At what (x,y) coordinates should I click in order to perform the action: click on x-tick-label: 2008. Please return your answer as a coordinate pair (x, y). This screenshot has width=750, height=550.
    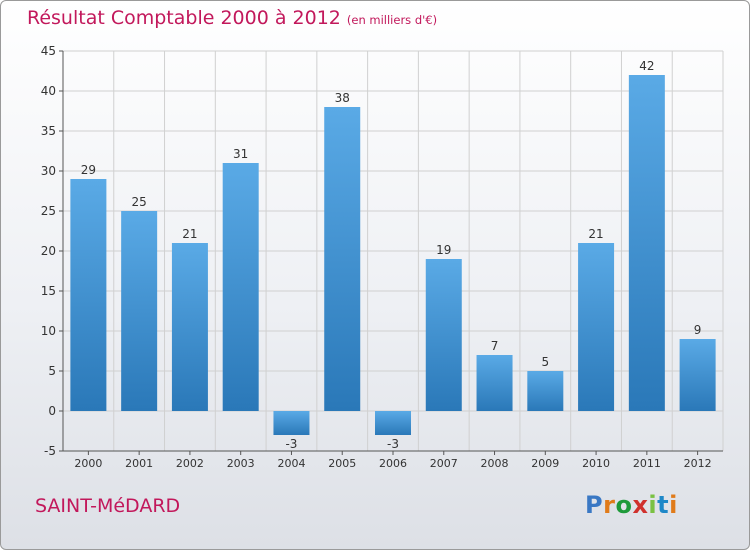
    Looking at the image, I should click on (495, 463).